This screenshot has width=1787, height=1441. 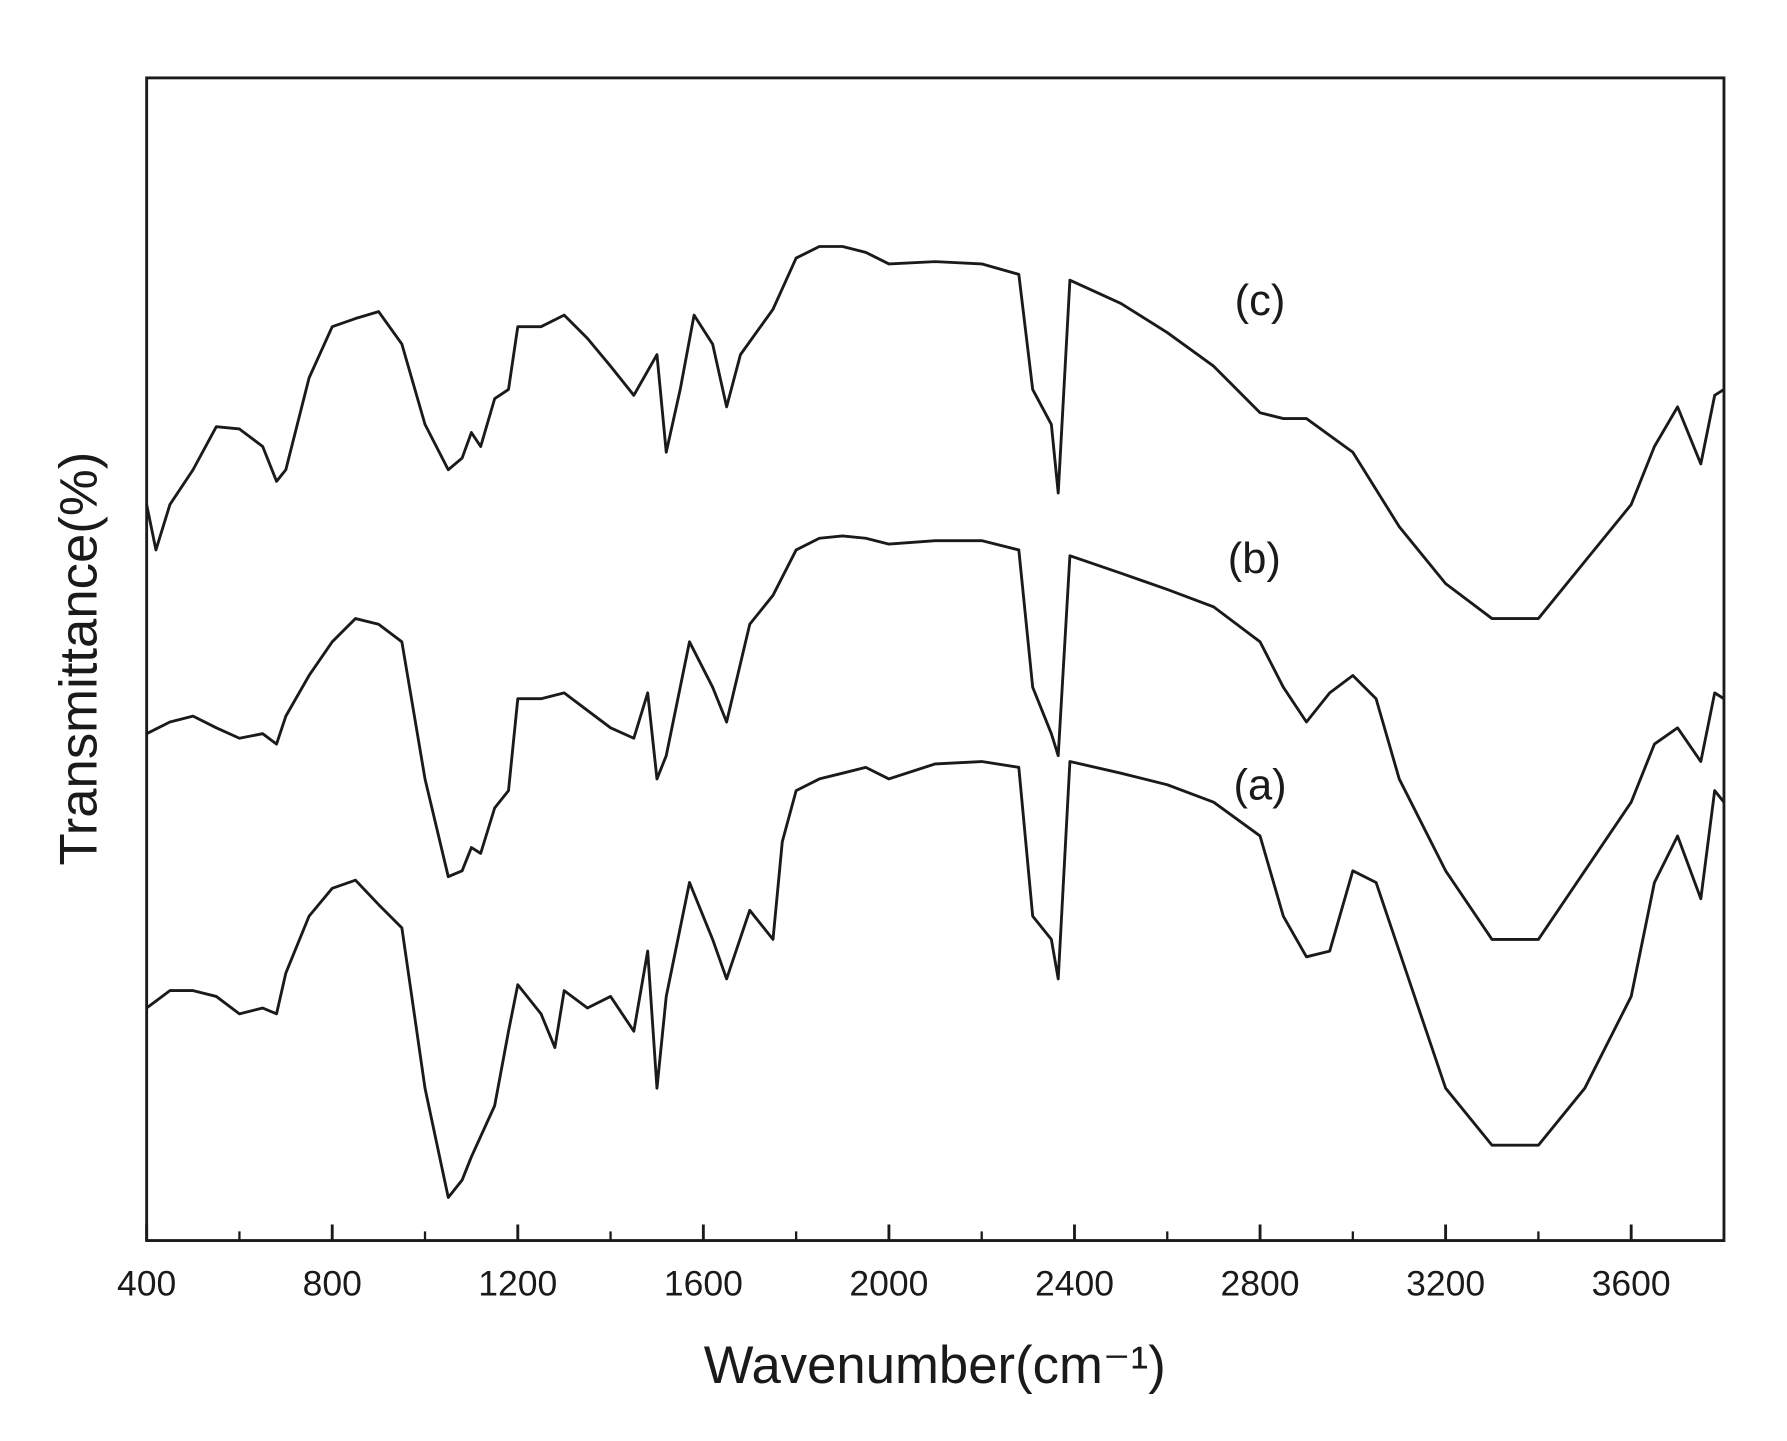 What do you see at coordinates (1260, 301) in the screenshot?
I see `series-label: (c)` at bounding box center [1260, 301].